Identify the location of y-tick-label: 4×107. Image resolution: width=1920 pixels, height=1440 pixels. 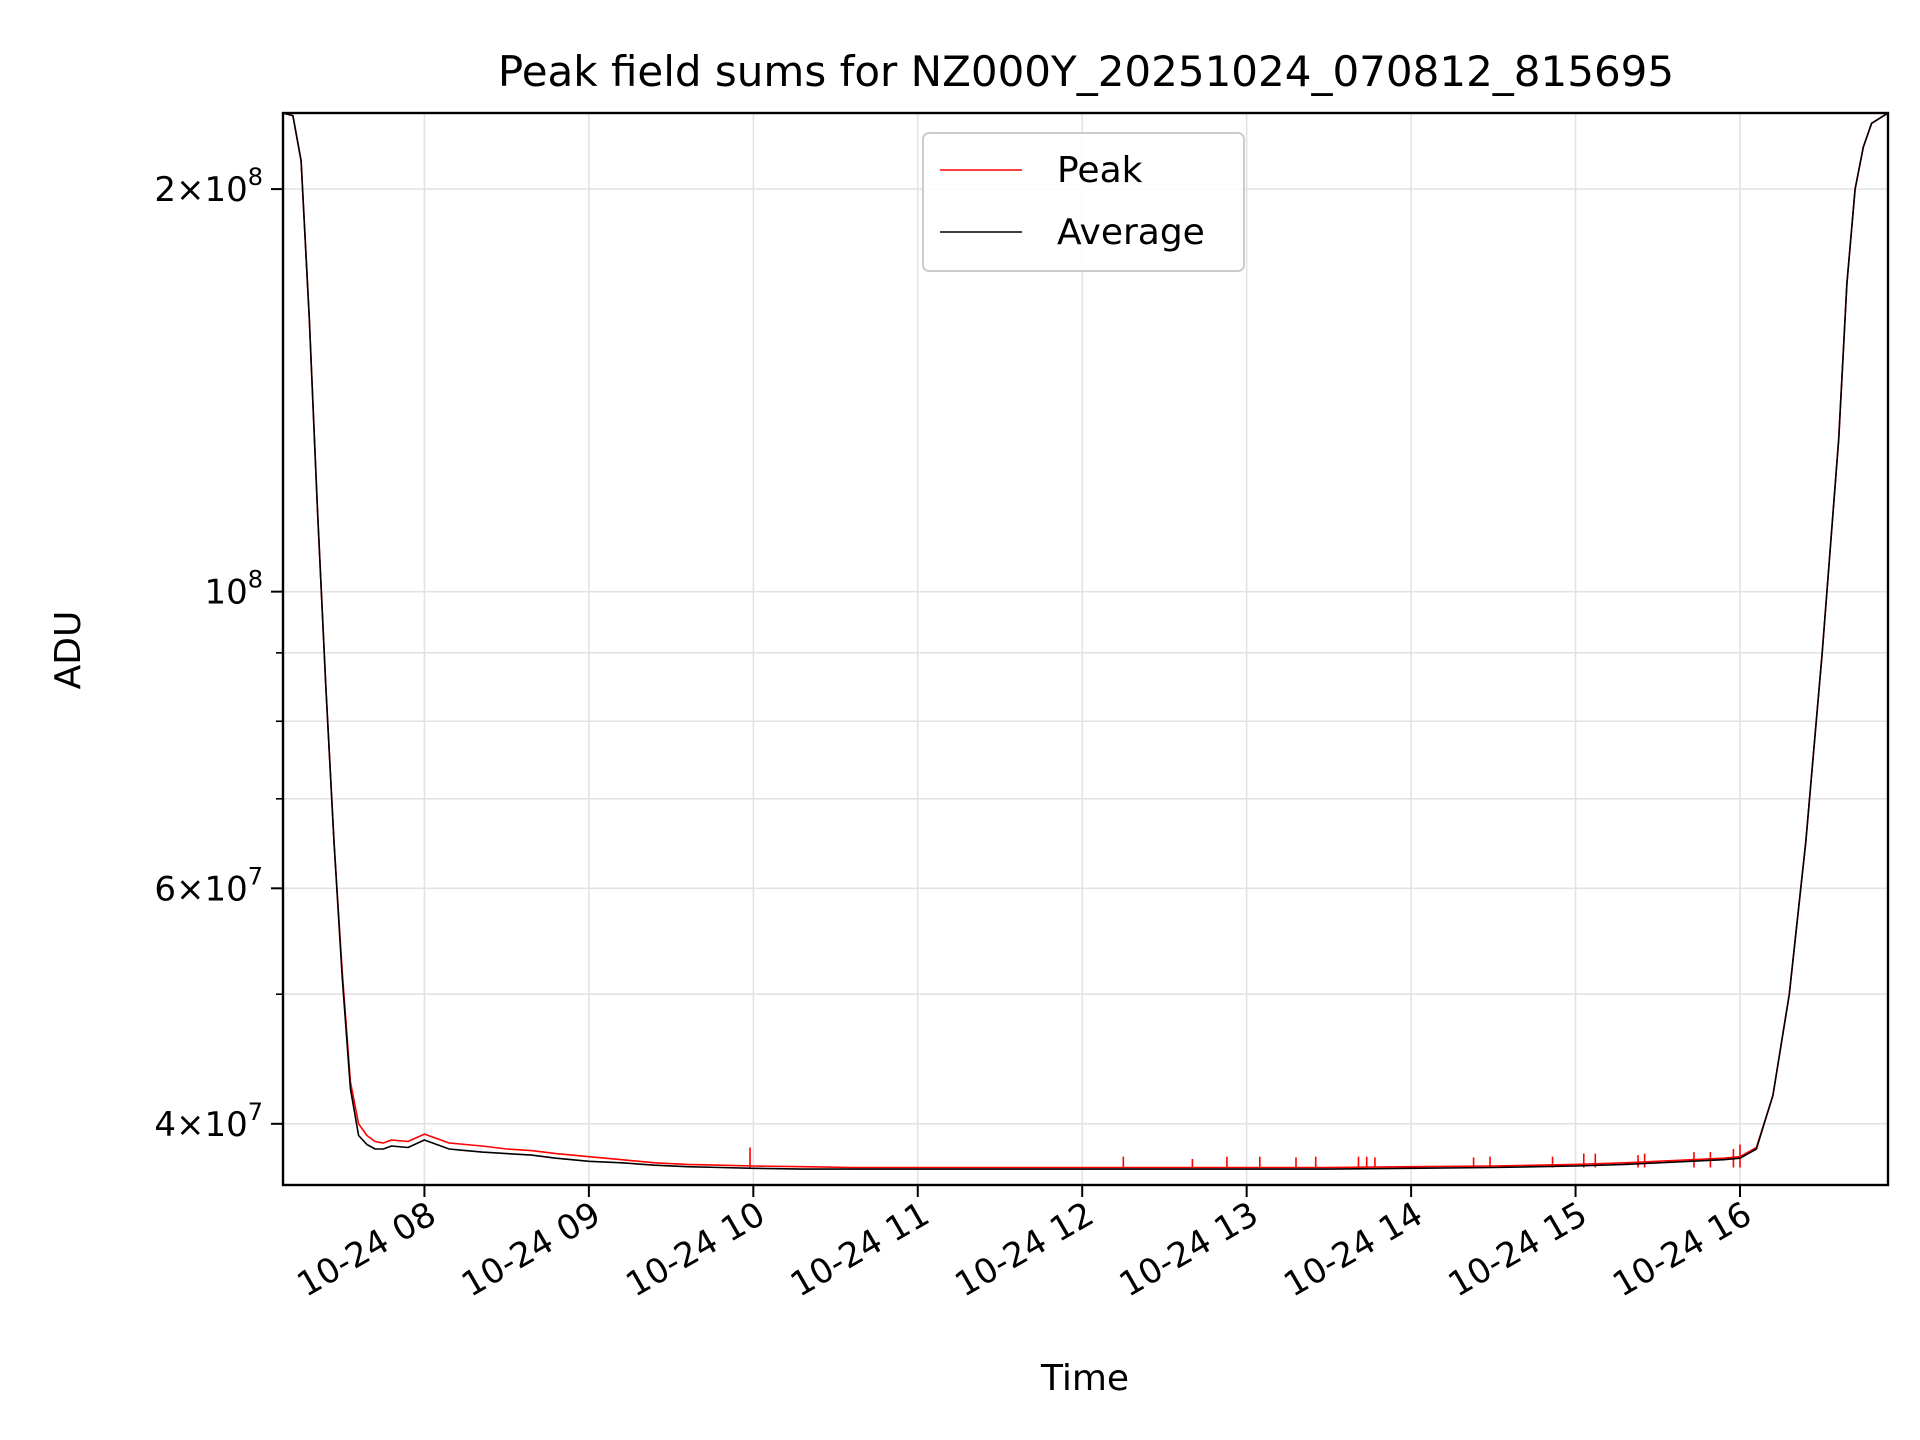
(208, 1121).